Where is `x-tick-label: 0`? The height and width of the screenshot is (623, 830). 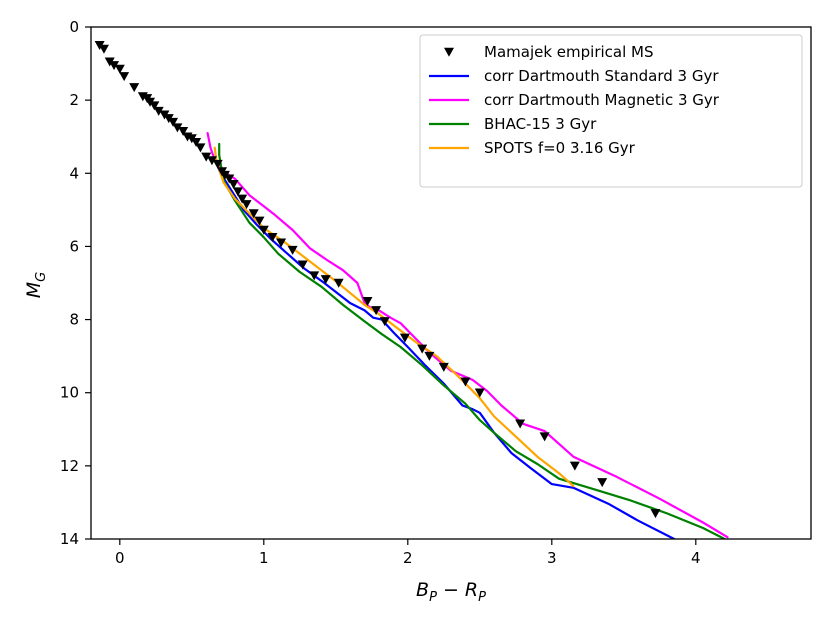
x-tick-label: 0 is located at coordinates (120, 558).